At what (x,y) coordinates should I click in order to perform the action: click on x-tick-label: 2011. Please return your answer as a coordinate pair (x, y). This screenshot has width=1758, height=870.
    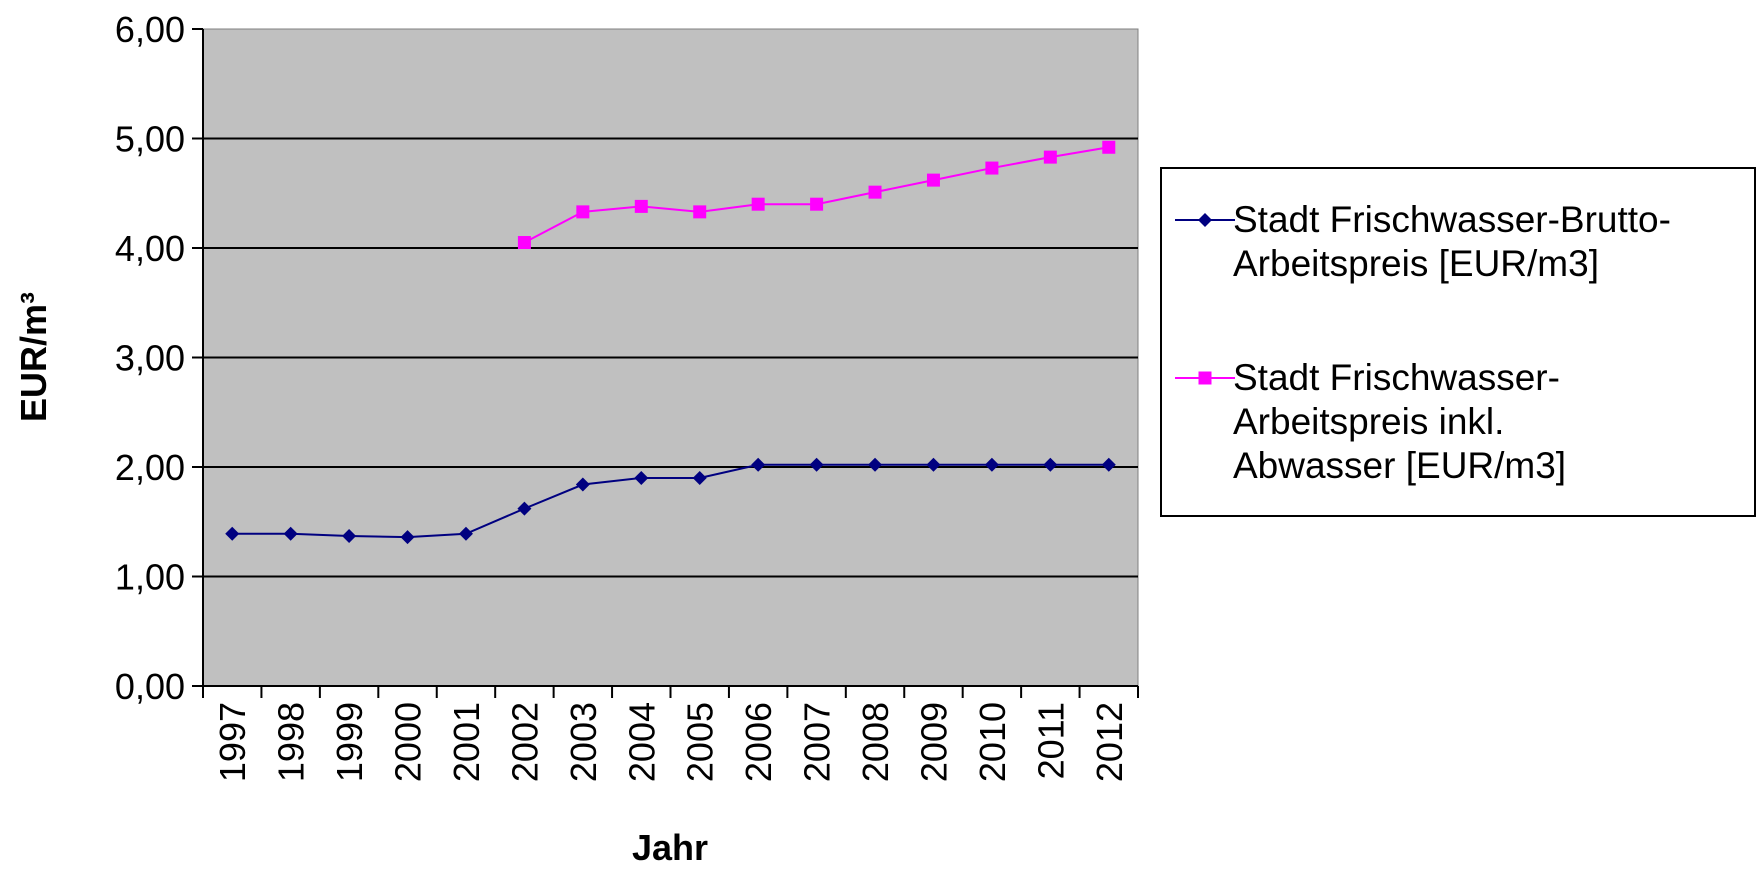
    Looking at the image, I should click on (1050, 740).